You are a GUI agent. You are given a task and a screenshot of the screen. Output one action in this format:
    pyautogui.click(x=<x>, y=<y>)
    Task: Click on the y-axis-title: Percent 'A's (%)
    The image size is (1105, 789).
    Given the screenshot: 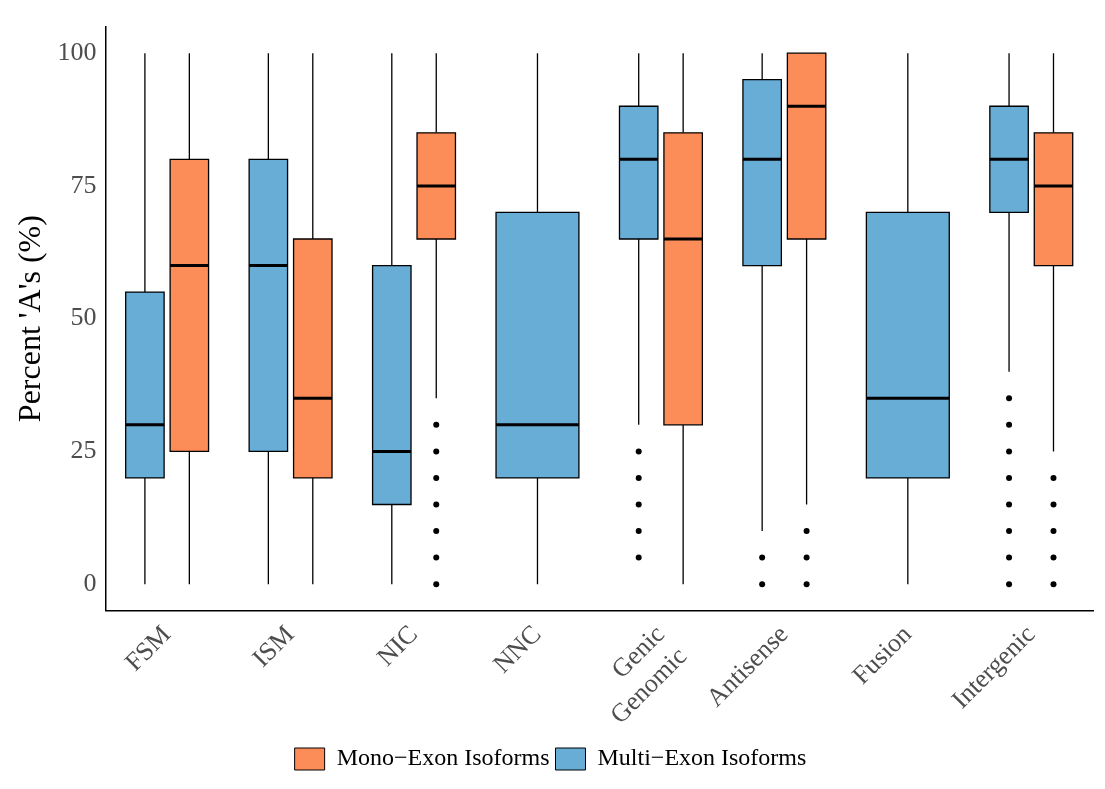 What is the action you would take?
    pyautogui.click(x=28, y=319)
    